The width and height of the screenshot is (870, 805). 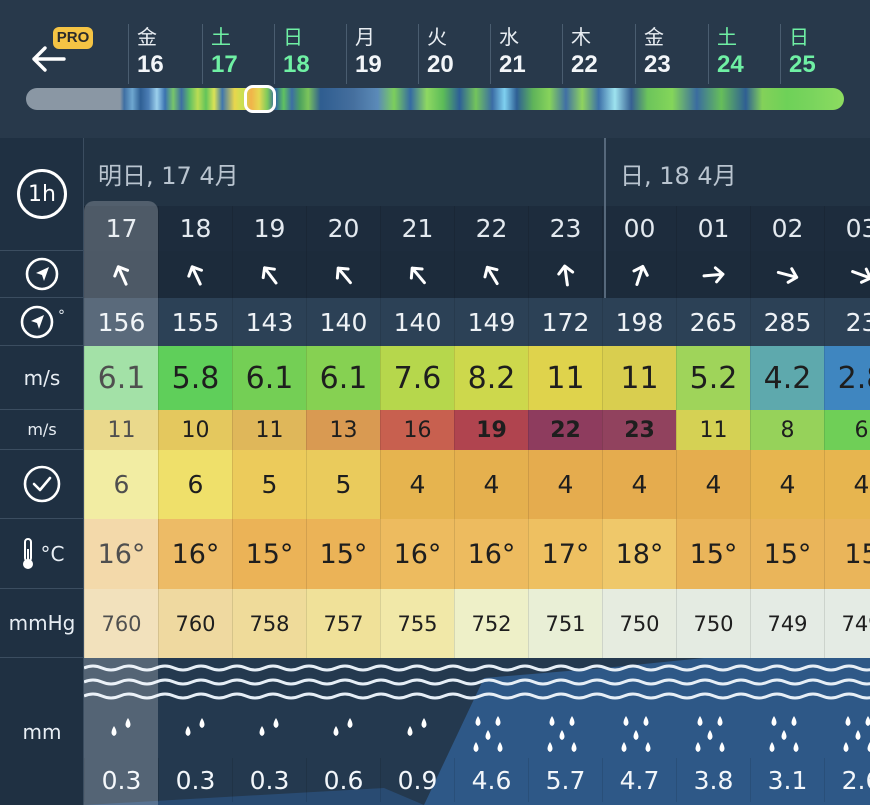 I want to click on pressure-cell: 757, so click(x=343, y=623).